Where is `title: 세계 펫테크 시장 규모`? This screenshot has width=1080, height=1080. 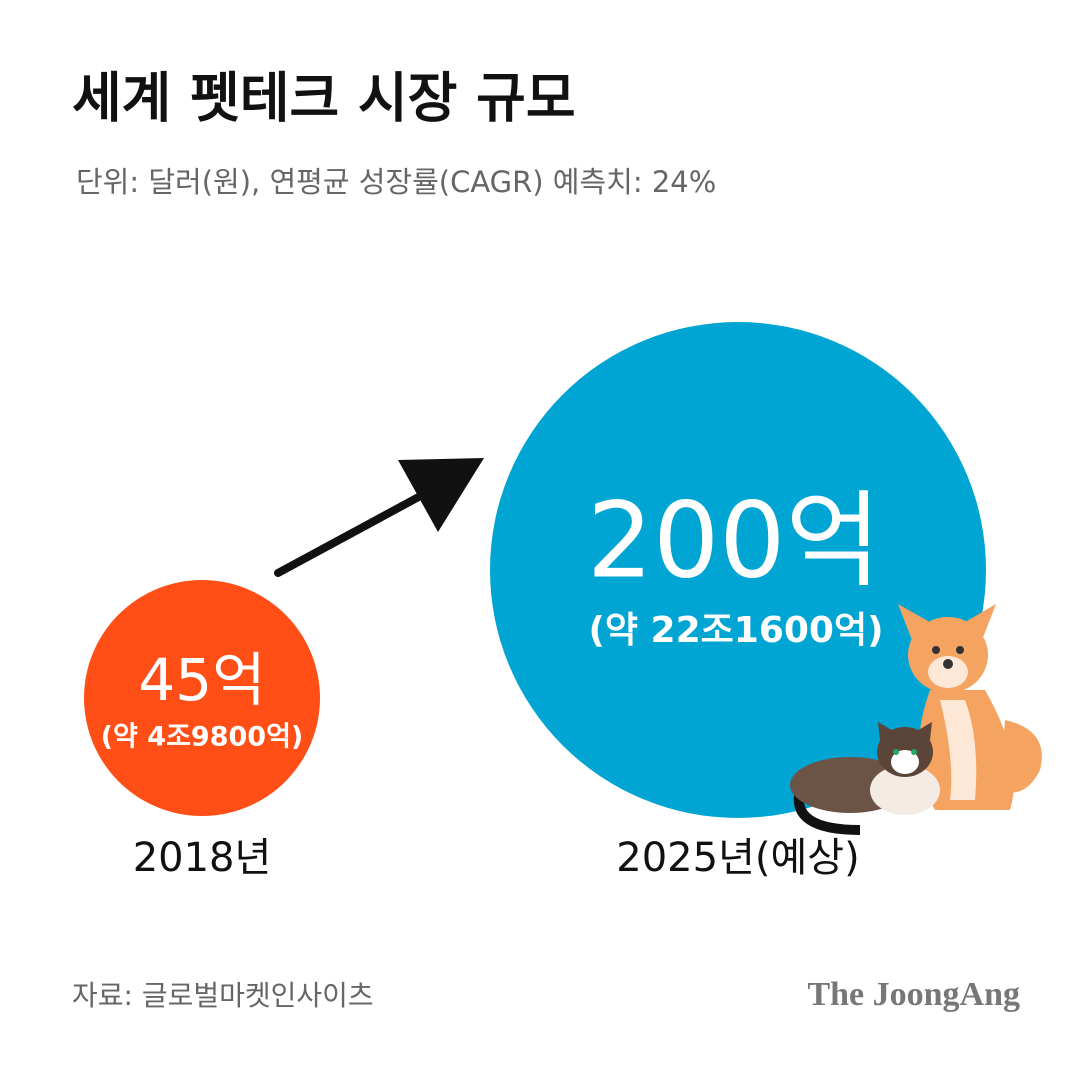 title: 세계 펫테크 시장 규모 is located at coordinates (324, 98).